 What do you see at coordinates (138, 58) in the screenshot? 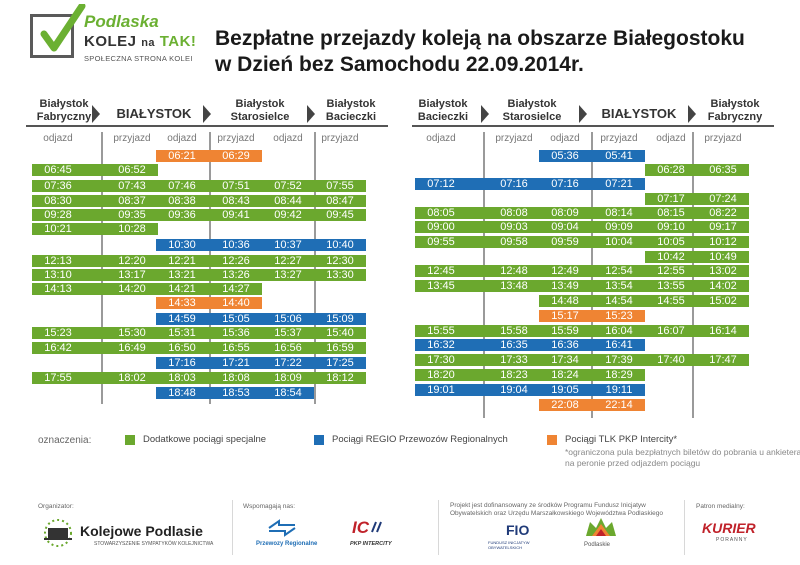
I see `logo-tagline: SPOŁECZNA STRONA KOLEI` at bounding box center [138, 58].